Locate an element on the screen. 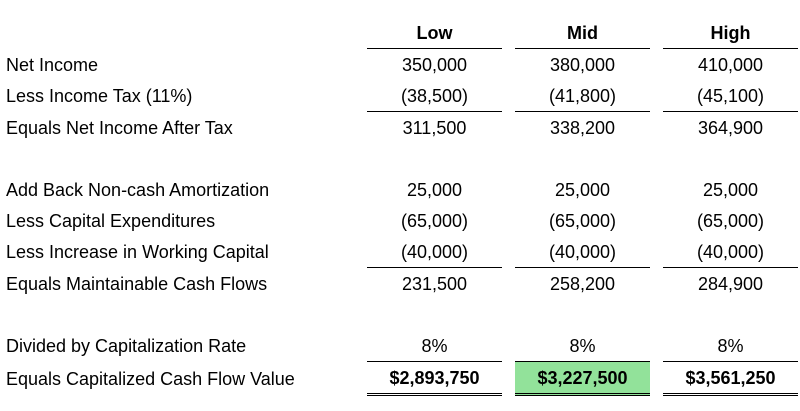 The width and height of the screenshot is (800, 411). cell-high: $3,561,250 is located at coordinates (730, 379).